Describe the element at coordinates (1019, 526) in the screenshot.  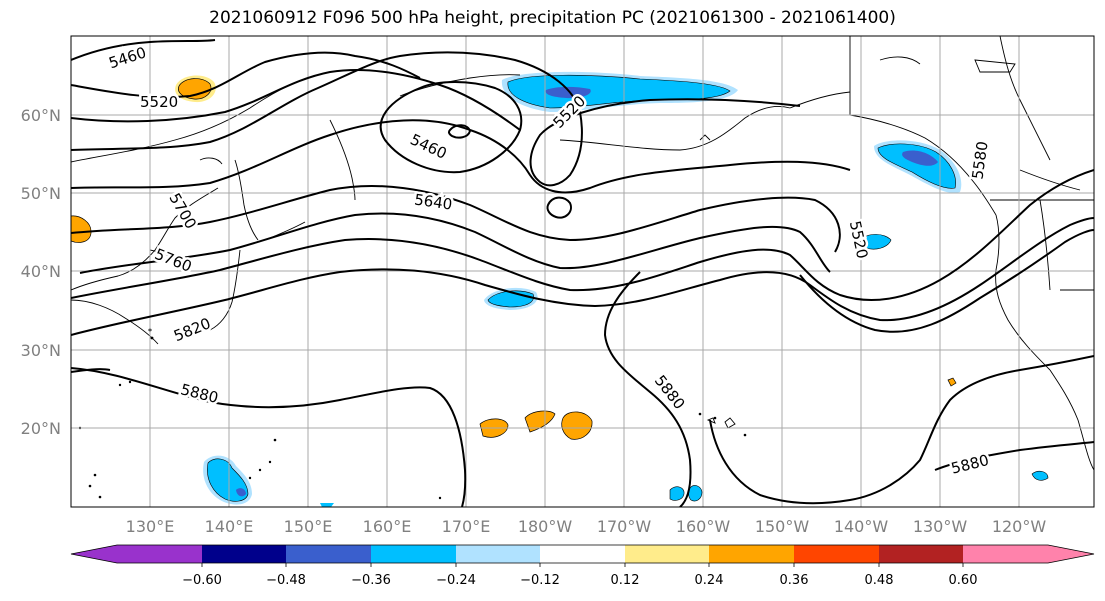
I see `lon-label: 120°W` at that location.